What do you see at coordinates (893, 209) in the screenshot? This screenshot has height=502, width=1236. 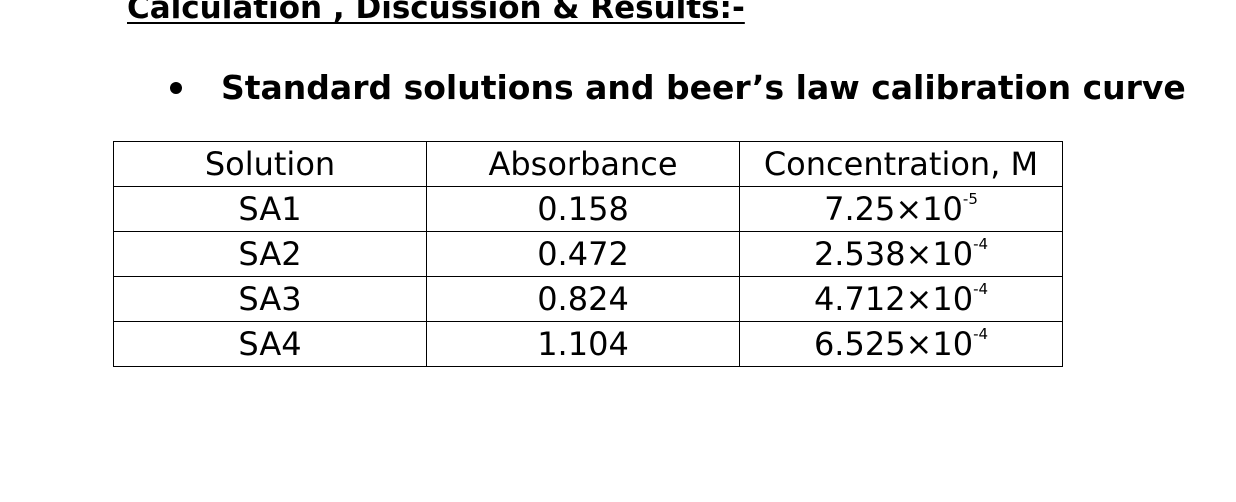 I see `conc-mantissa: 7.25×10` at bounding box center [893, 209].